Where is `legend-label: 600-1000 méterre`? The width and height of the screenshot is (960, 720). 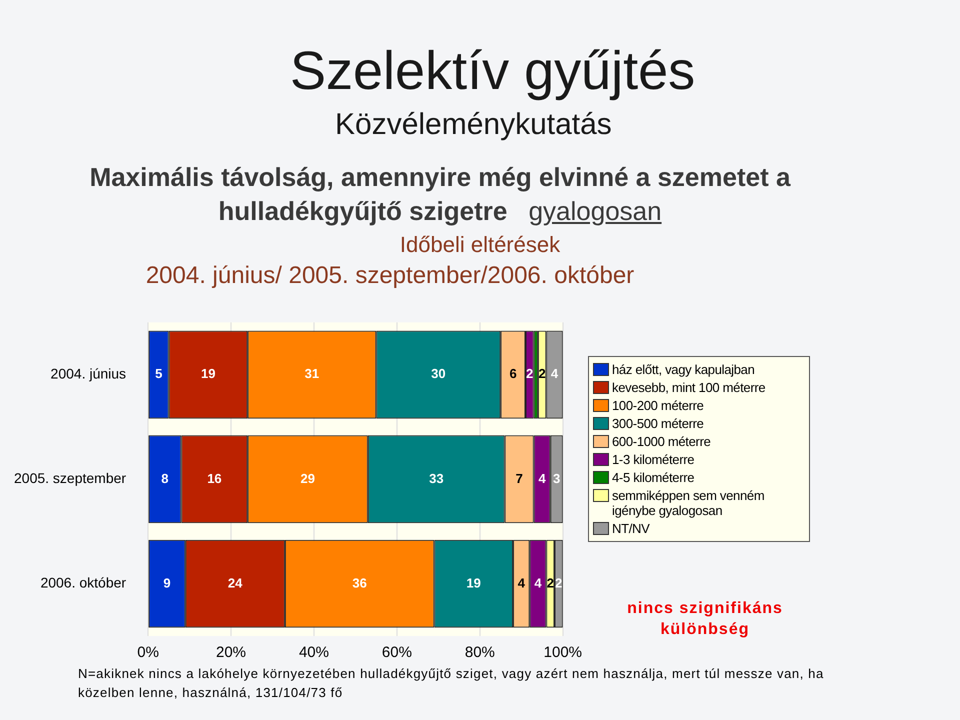
legend-label: 600-1000 méterre is located at coordinates (661, 441).